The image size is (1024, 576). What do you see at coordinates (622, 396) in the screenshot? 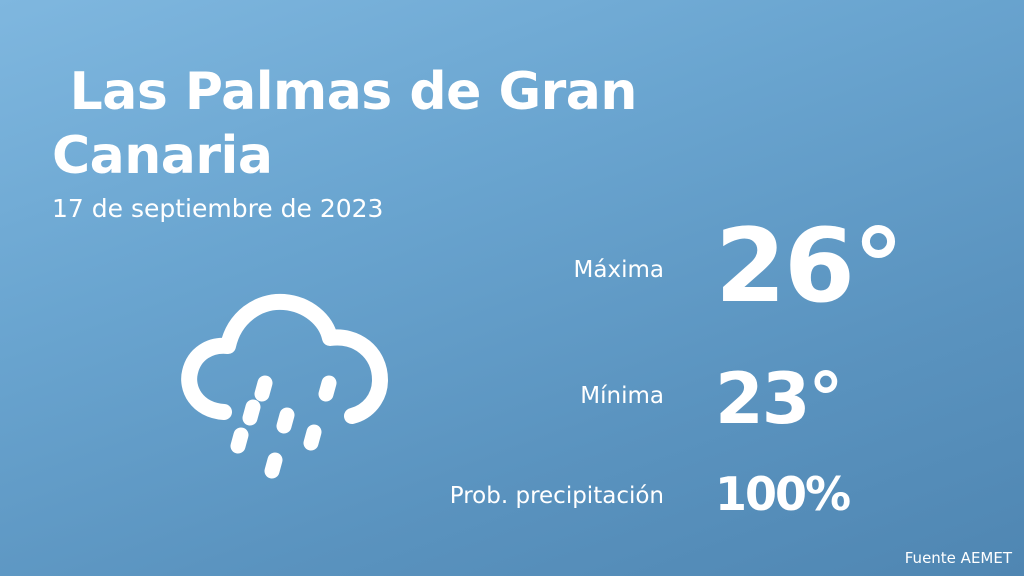
I see `min-temp-label: Mínima` at bounding box center [622, 396].